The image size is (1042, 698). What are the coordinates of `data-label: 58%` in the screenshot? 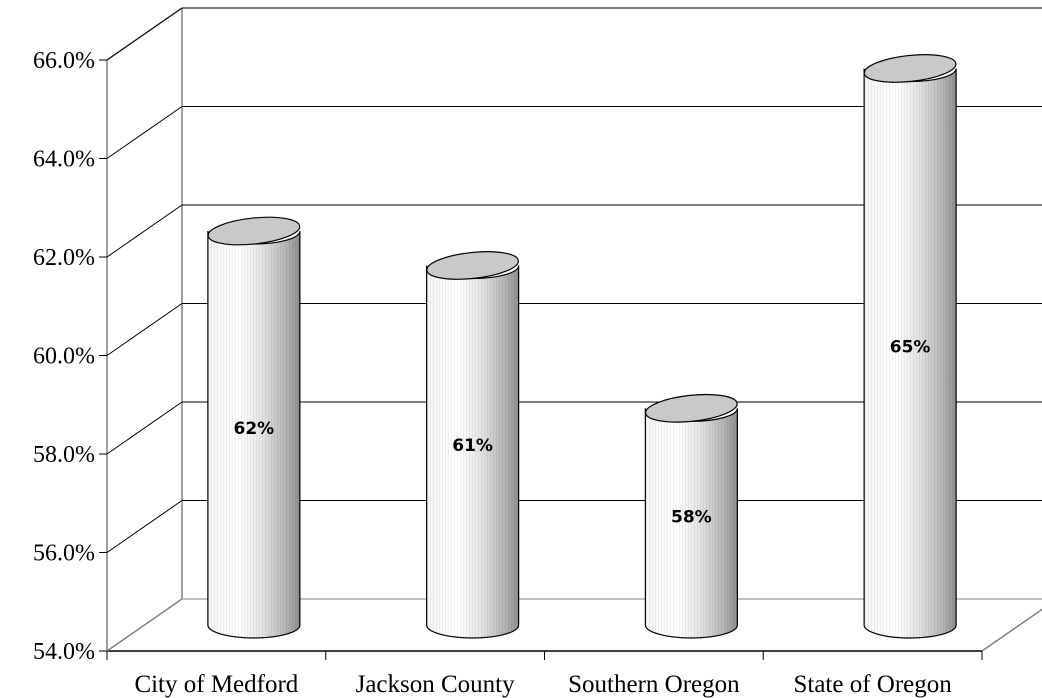 It's located at (691, 518).